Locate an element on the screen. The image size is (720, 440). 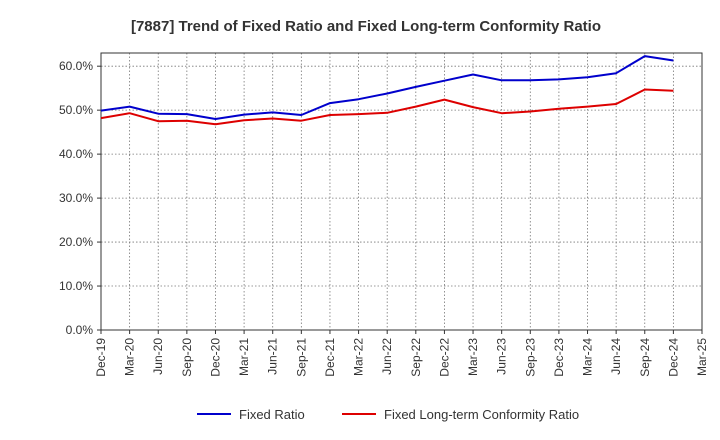
series-group is located at coordinates (387, 90).